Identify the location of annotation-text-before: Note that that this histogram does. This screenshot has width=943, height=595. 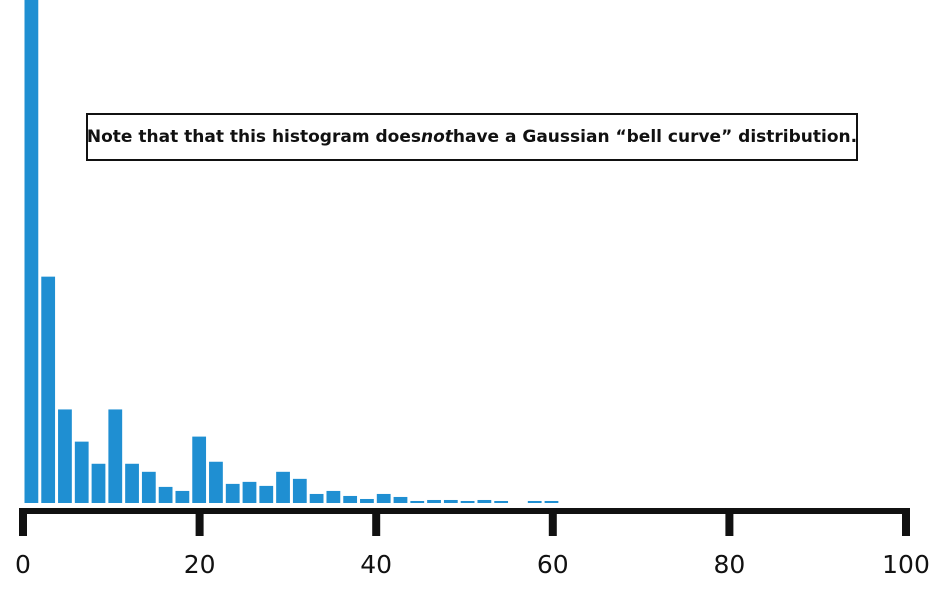
(253, 137).